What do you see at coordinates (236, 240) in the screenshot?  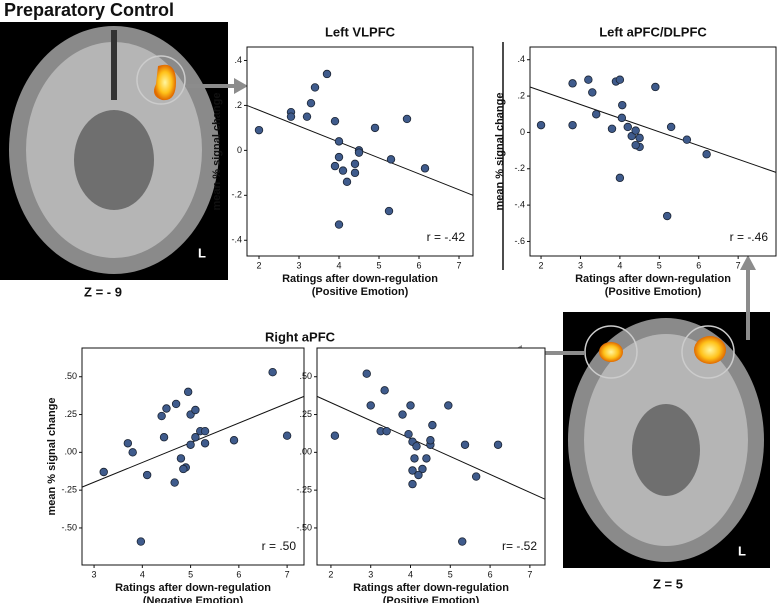 I see `y-tick-label: -.4` at bounding box center [236, 240].